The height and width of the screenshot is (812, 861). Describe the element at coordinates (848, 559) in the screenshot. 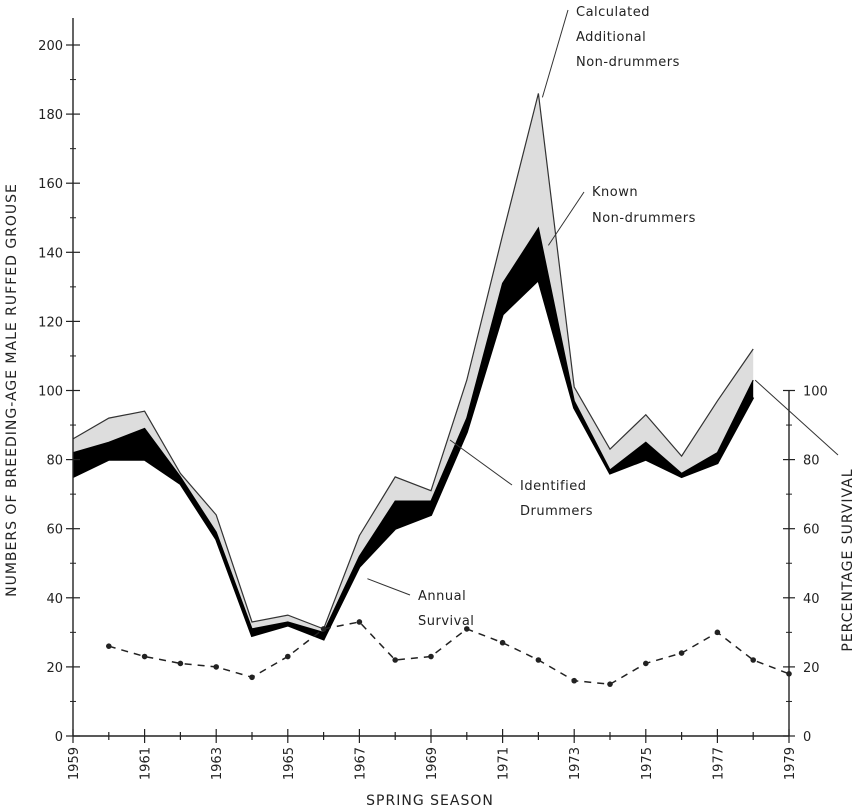

I see `y-axis-title-right: PERCENTAGE SURVIVAL` at that location.